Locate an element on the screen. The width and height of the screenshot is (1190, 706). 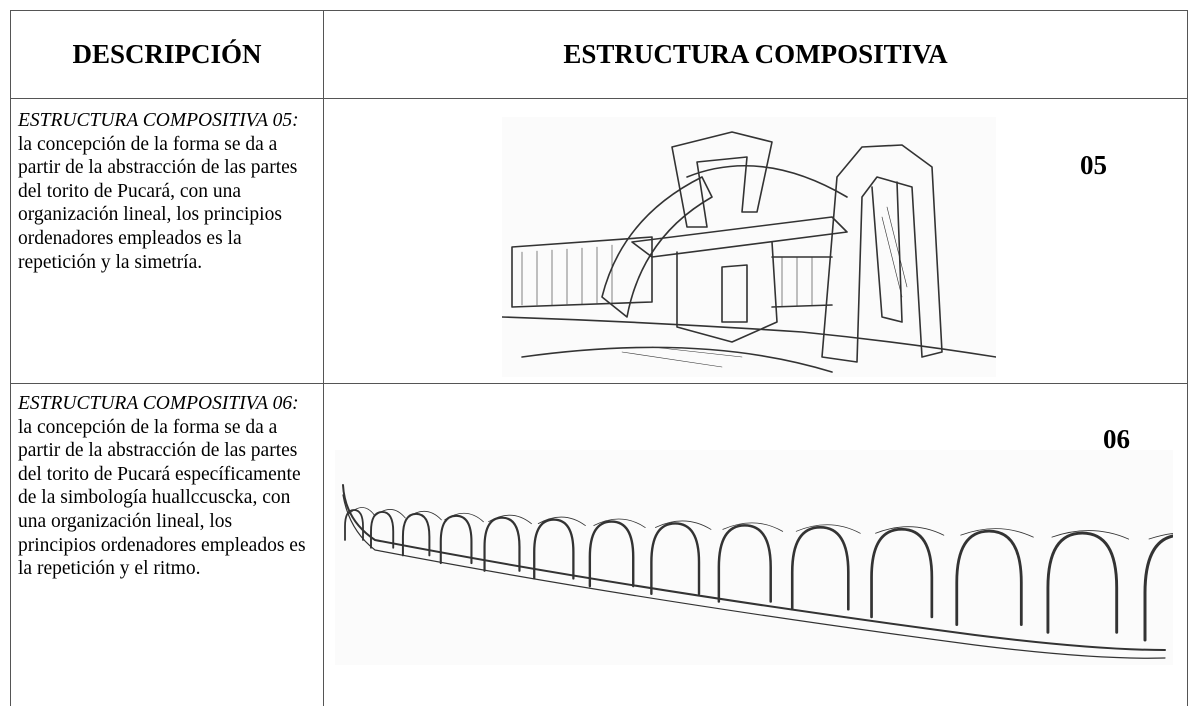
description-label: ESTRUCTURA COMPOSITIVA 05: is located at coordinates (158, 120).